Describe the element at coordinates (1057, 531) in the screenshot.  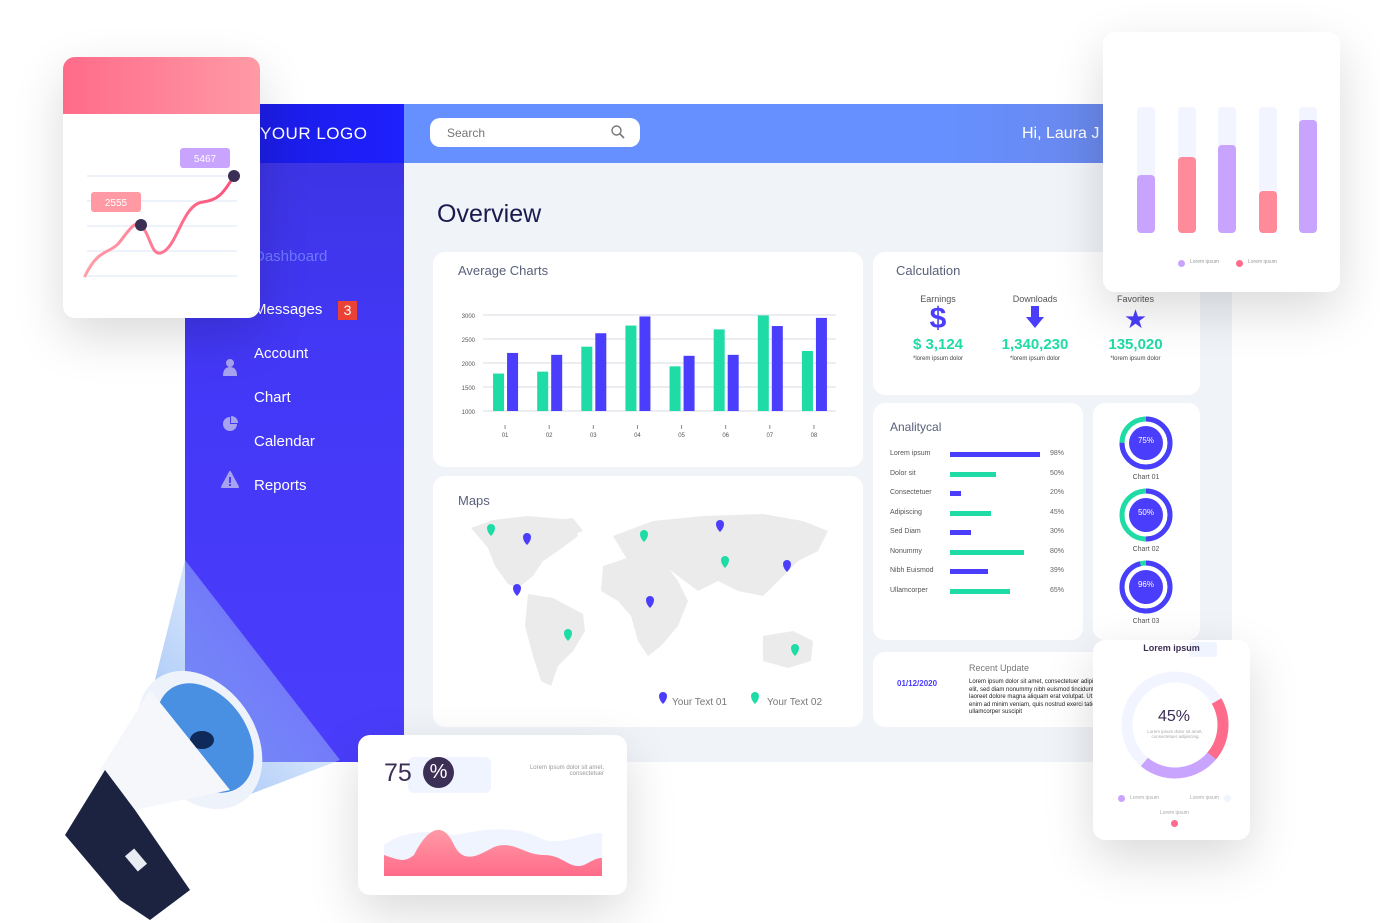
I see `analytics-value: 30%` at that location.